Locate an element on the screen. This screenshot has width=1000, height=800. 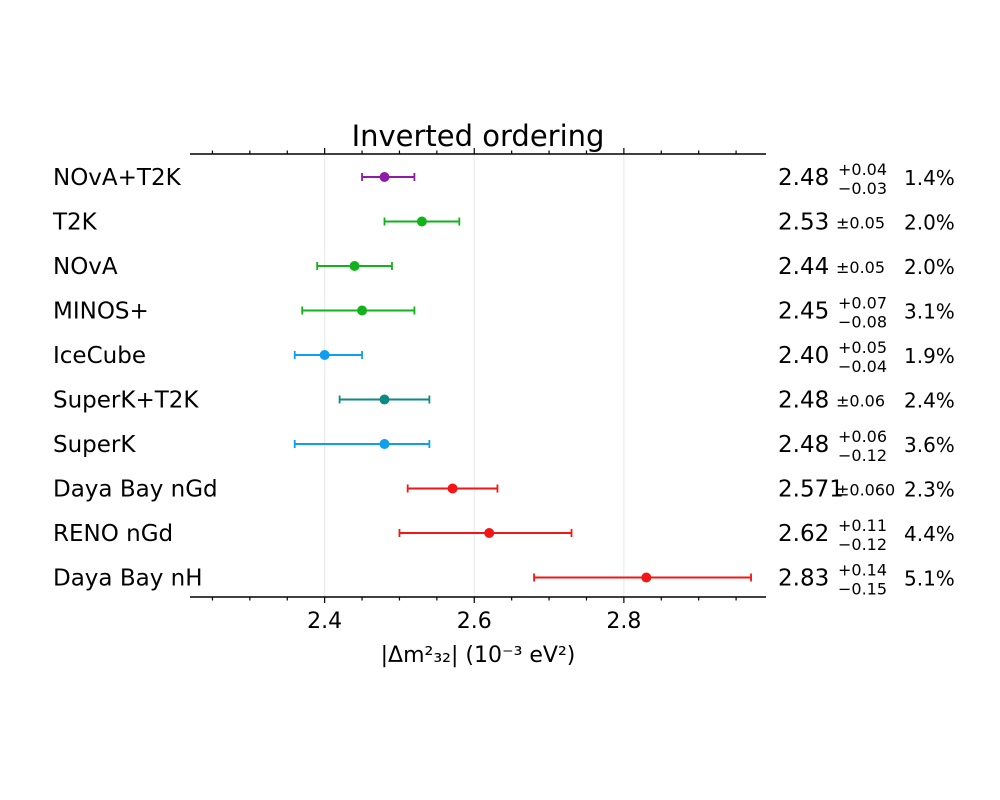
row-percent: 1.9% is located at coordinates (929, 356).